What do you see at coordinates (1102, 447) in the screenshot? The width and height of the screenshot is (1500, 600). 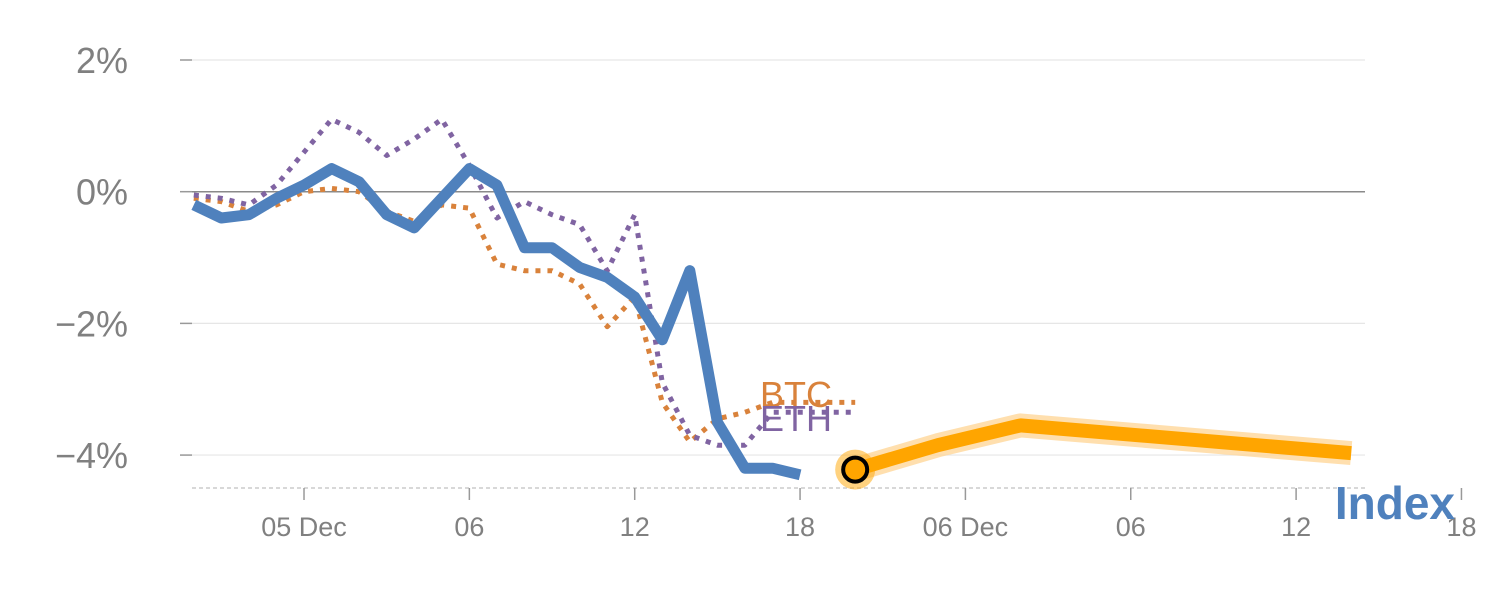 I see `index-forecast-line` at bounding box center [1102, 447].